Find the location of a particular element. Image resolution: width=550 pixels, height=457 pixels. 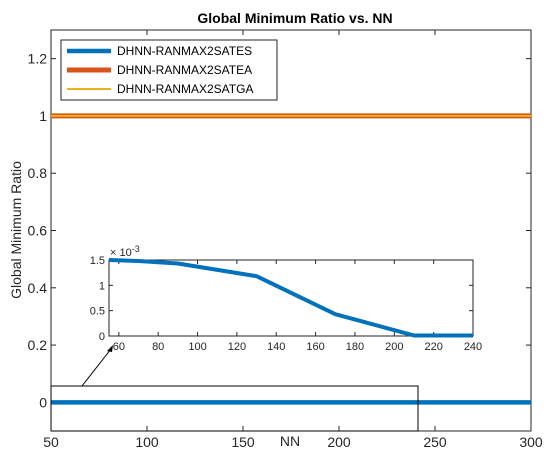

inset-x-tick-label: 80 is located at coordinates (158, 347).